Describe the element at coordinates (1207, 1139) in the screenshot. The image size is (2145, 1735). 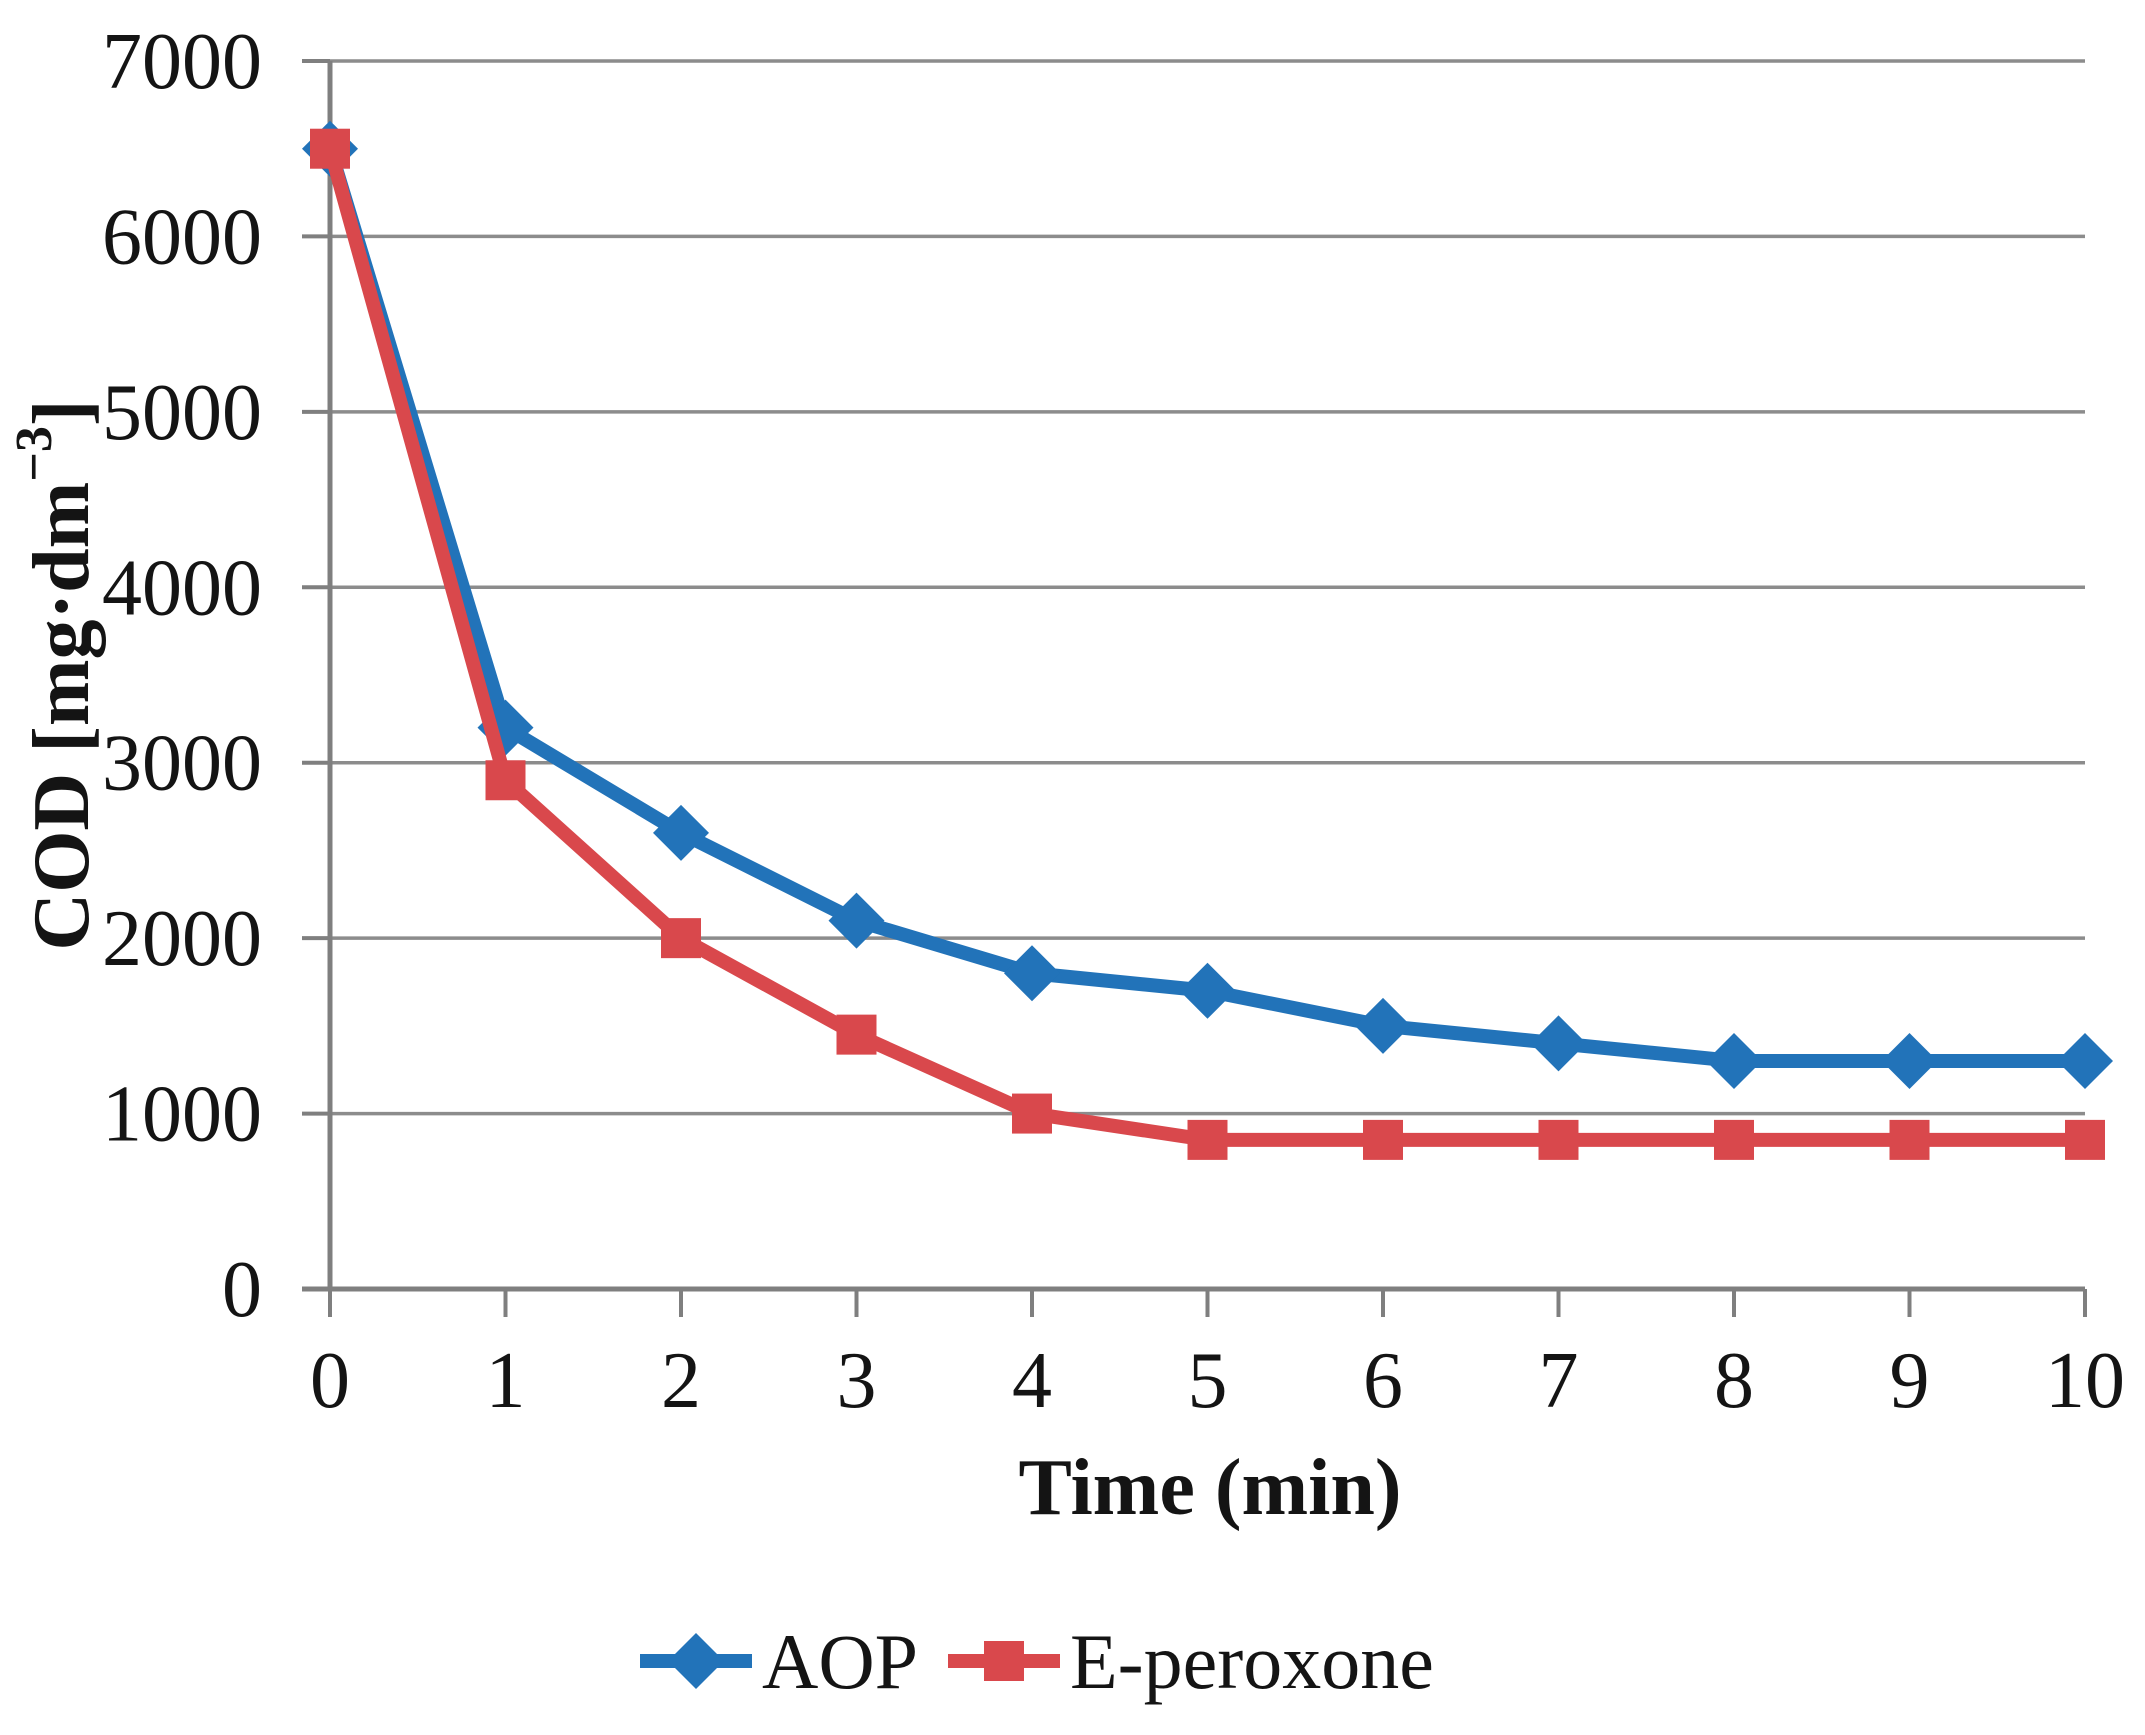
I see `marker-e-peroxone-x5` at that location.